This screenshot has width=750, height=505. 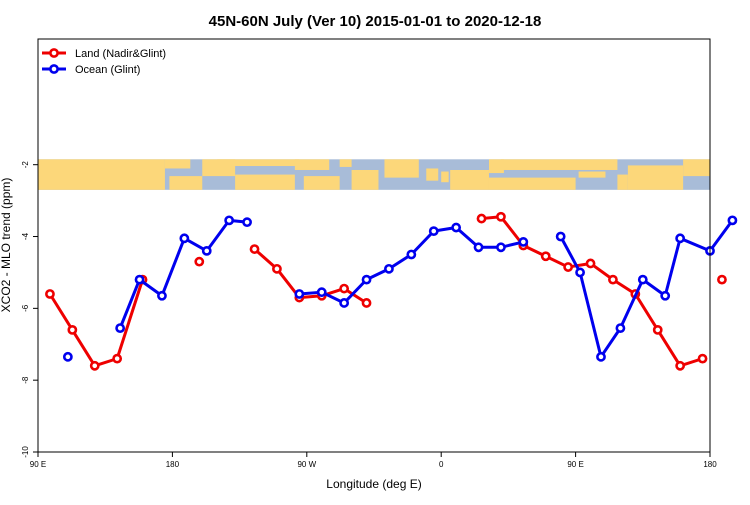 I want to click on y-axis-label: XCO2 - MLO trend (ppm), so click(x=6, y=245).